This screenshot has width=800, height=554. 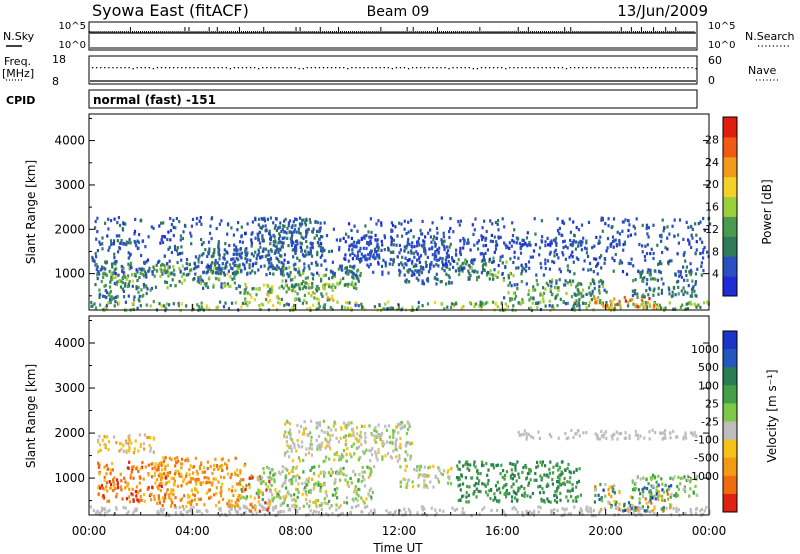 I want to click on nsearch-label: N.Search, so click(x=770, y=36).